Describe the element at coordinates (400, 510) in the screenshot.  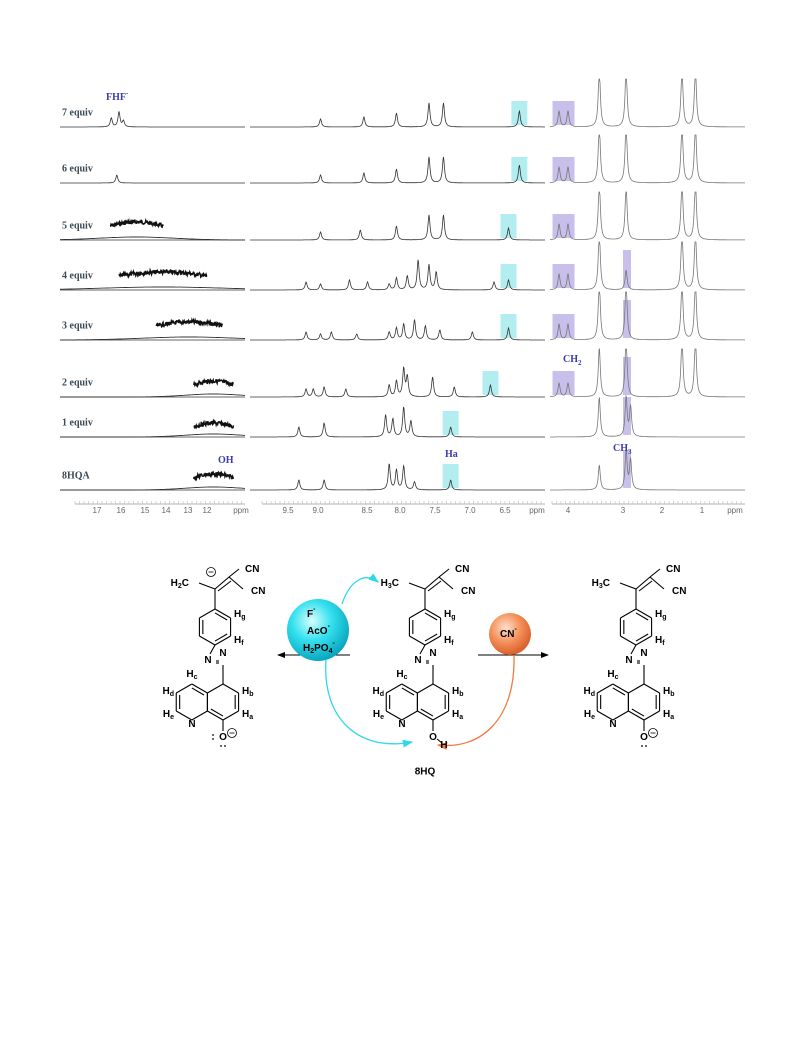
I see `axis-label: 8.0` at that location.